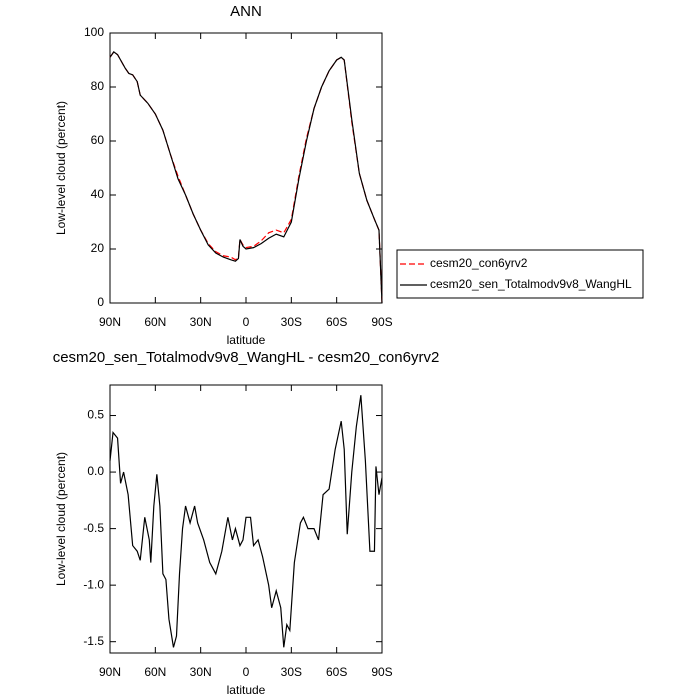 This screenshot has width=700, height=700. What do you see at coordinates (98, 86) in the screenshot?
I see `y-tick-label: 80` at bounding box center [98, 86].